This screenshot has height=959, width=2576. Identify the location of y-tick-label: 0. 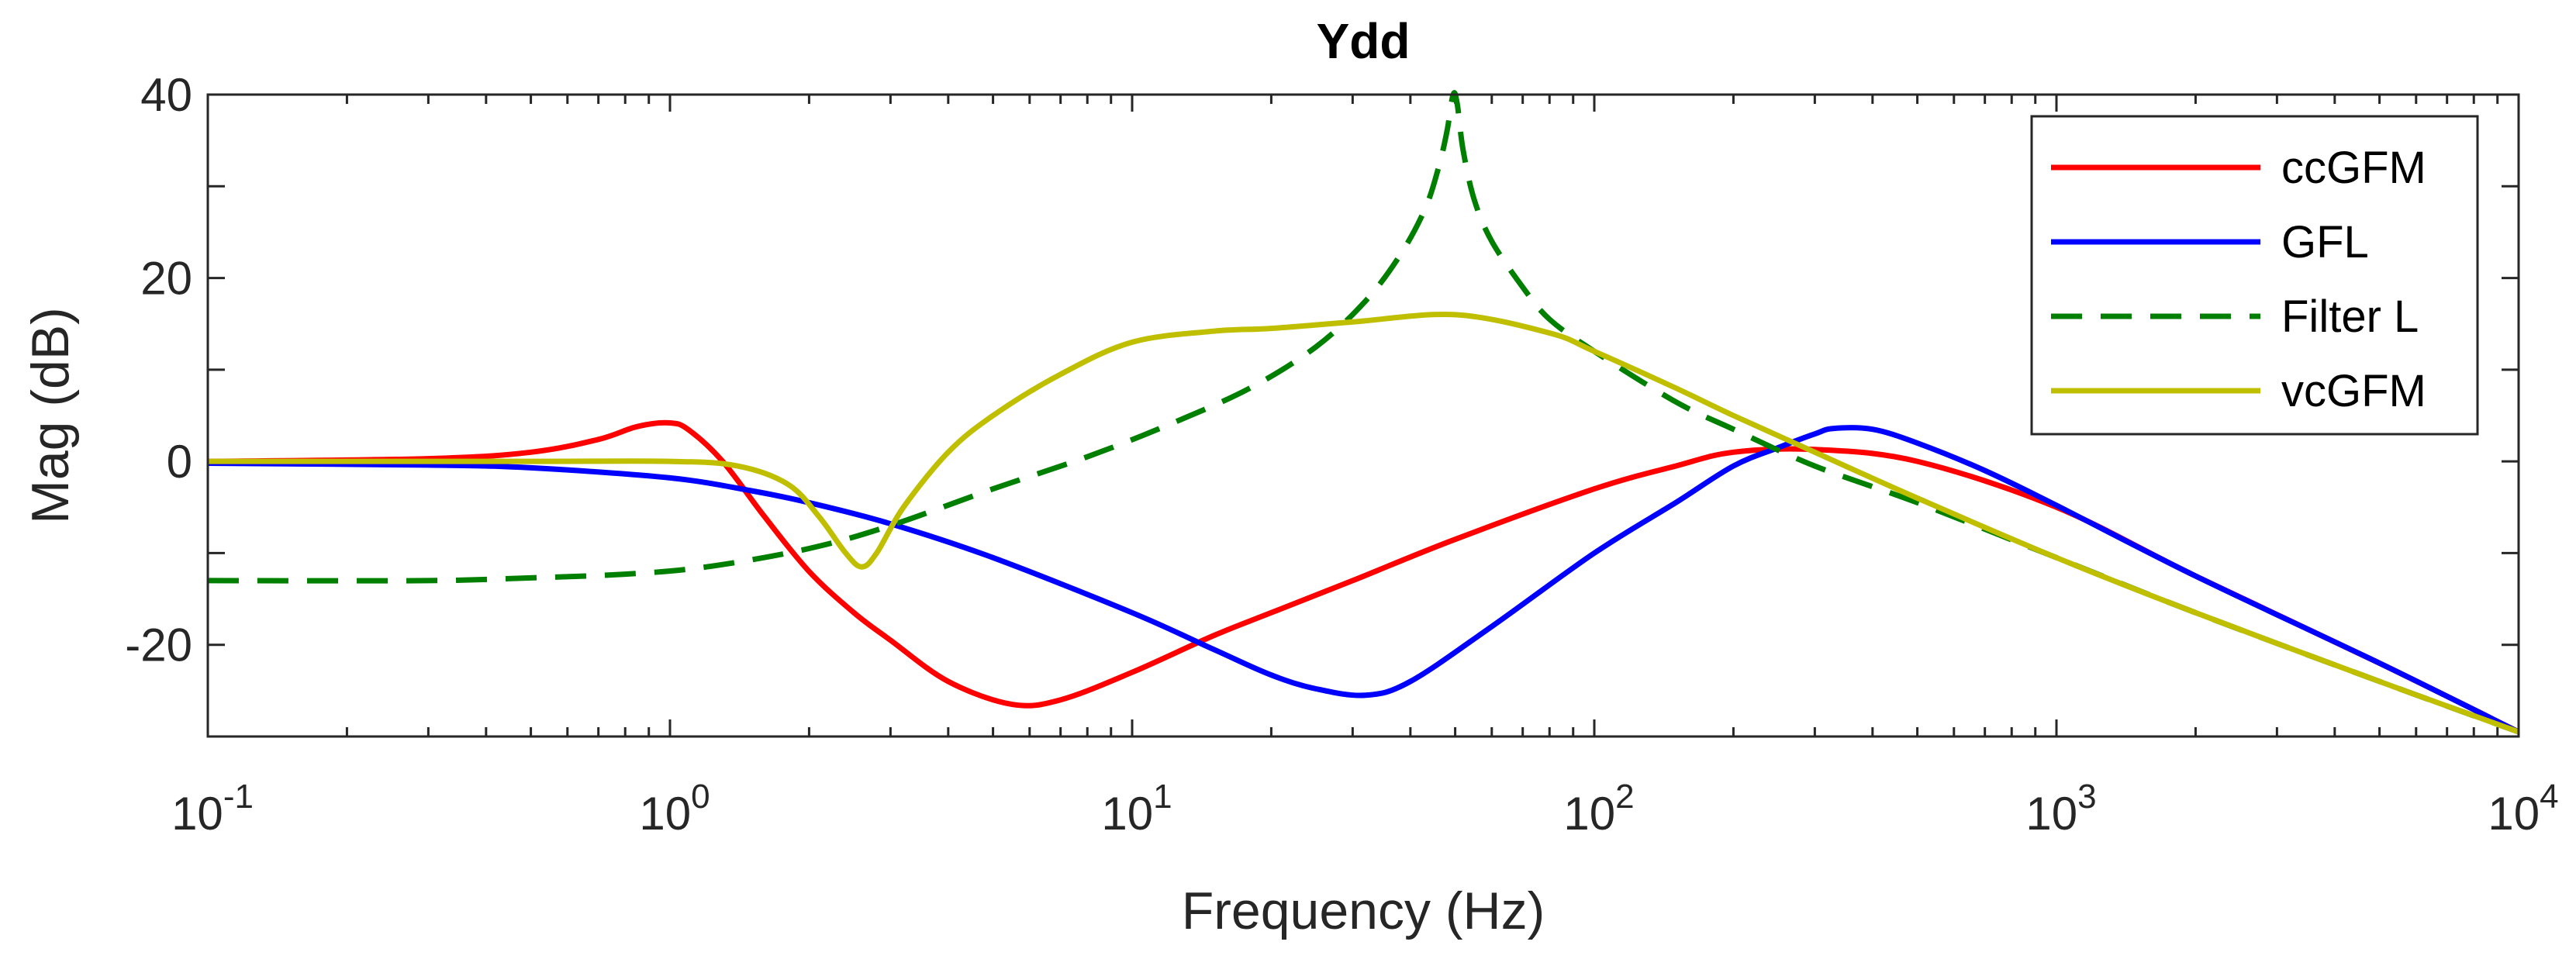
(180, 462).